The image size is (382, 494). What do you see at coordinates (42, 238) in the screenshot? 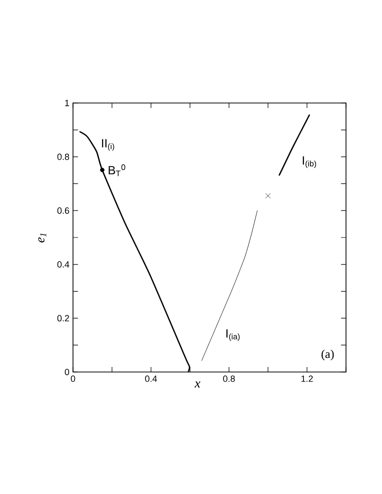
I see `y-axis-title: e$_{1}$` at bounding box center [42, 238].